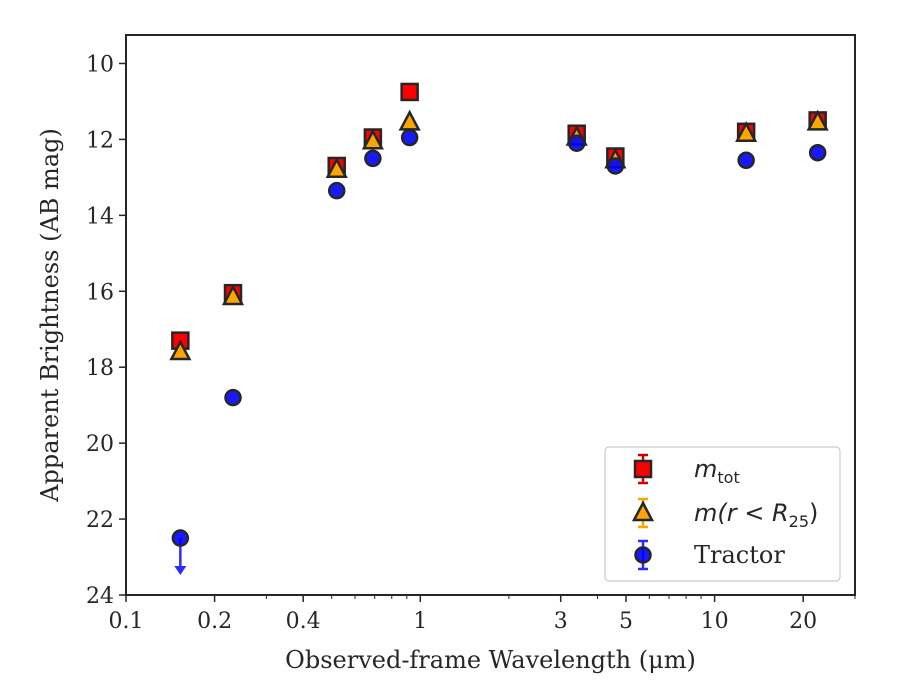 The height and width of the screenshot is (700, 900). Describe the element at coordinates (50, 315) in the screenshot. I see `y-axis-label: Apparent Brightness (AB mag)` at that location.